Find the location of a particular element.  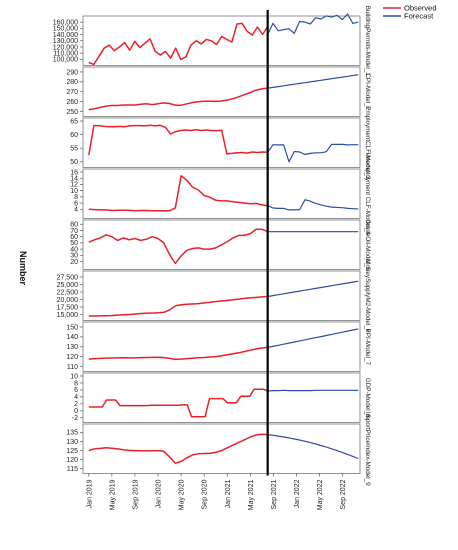

y-tick-label: 270 is located at coordinates (72, 92).